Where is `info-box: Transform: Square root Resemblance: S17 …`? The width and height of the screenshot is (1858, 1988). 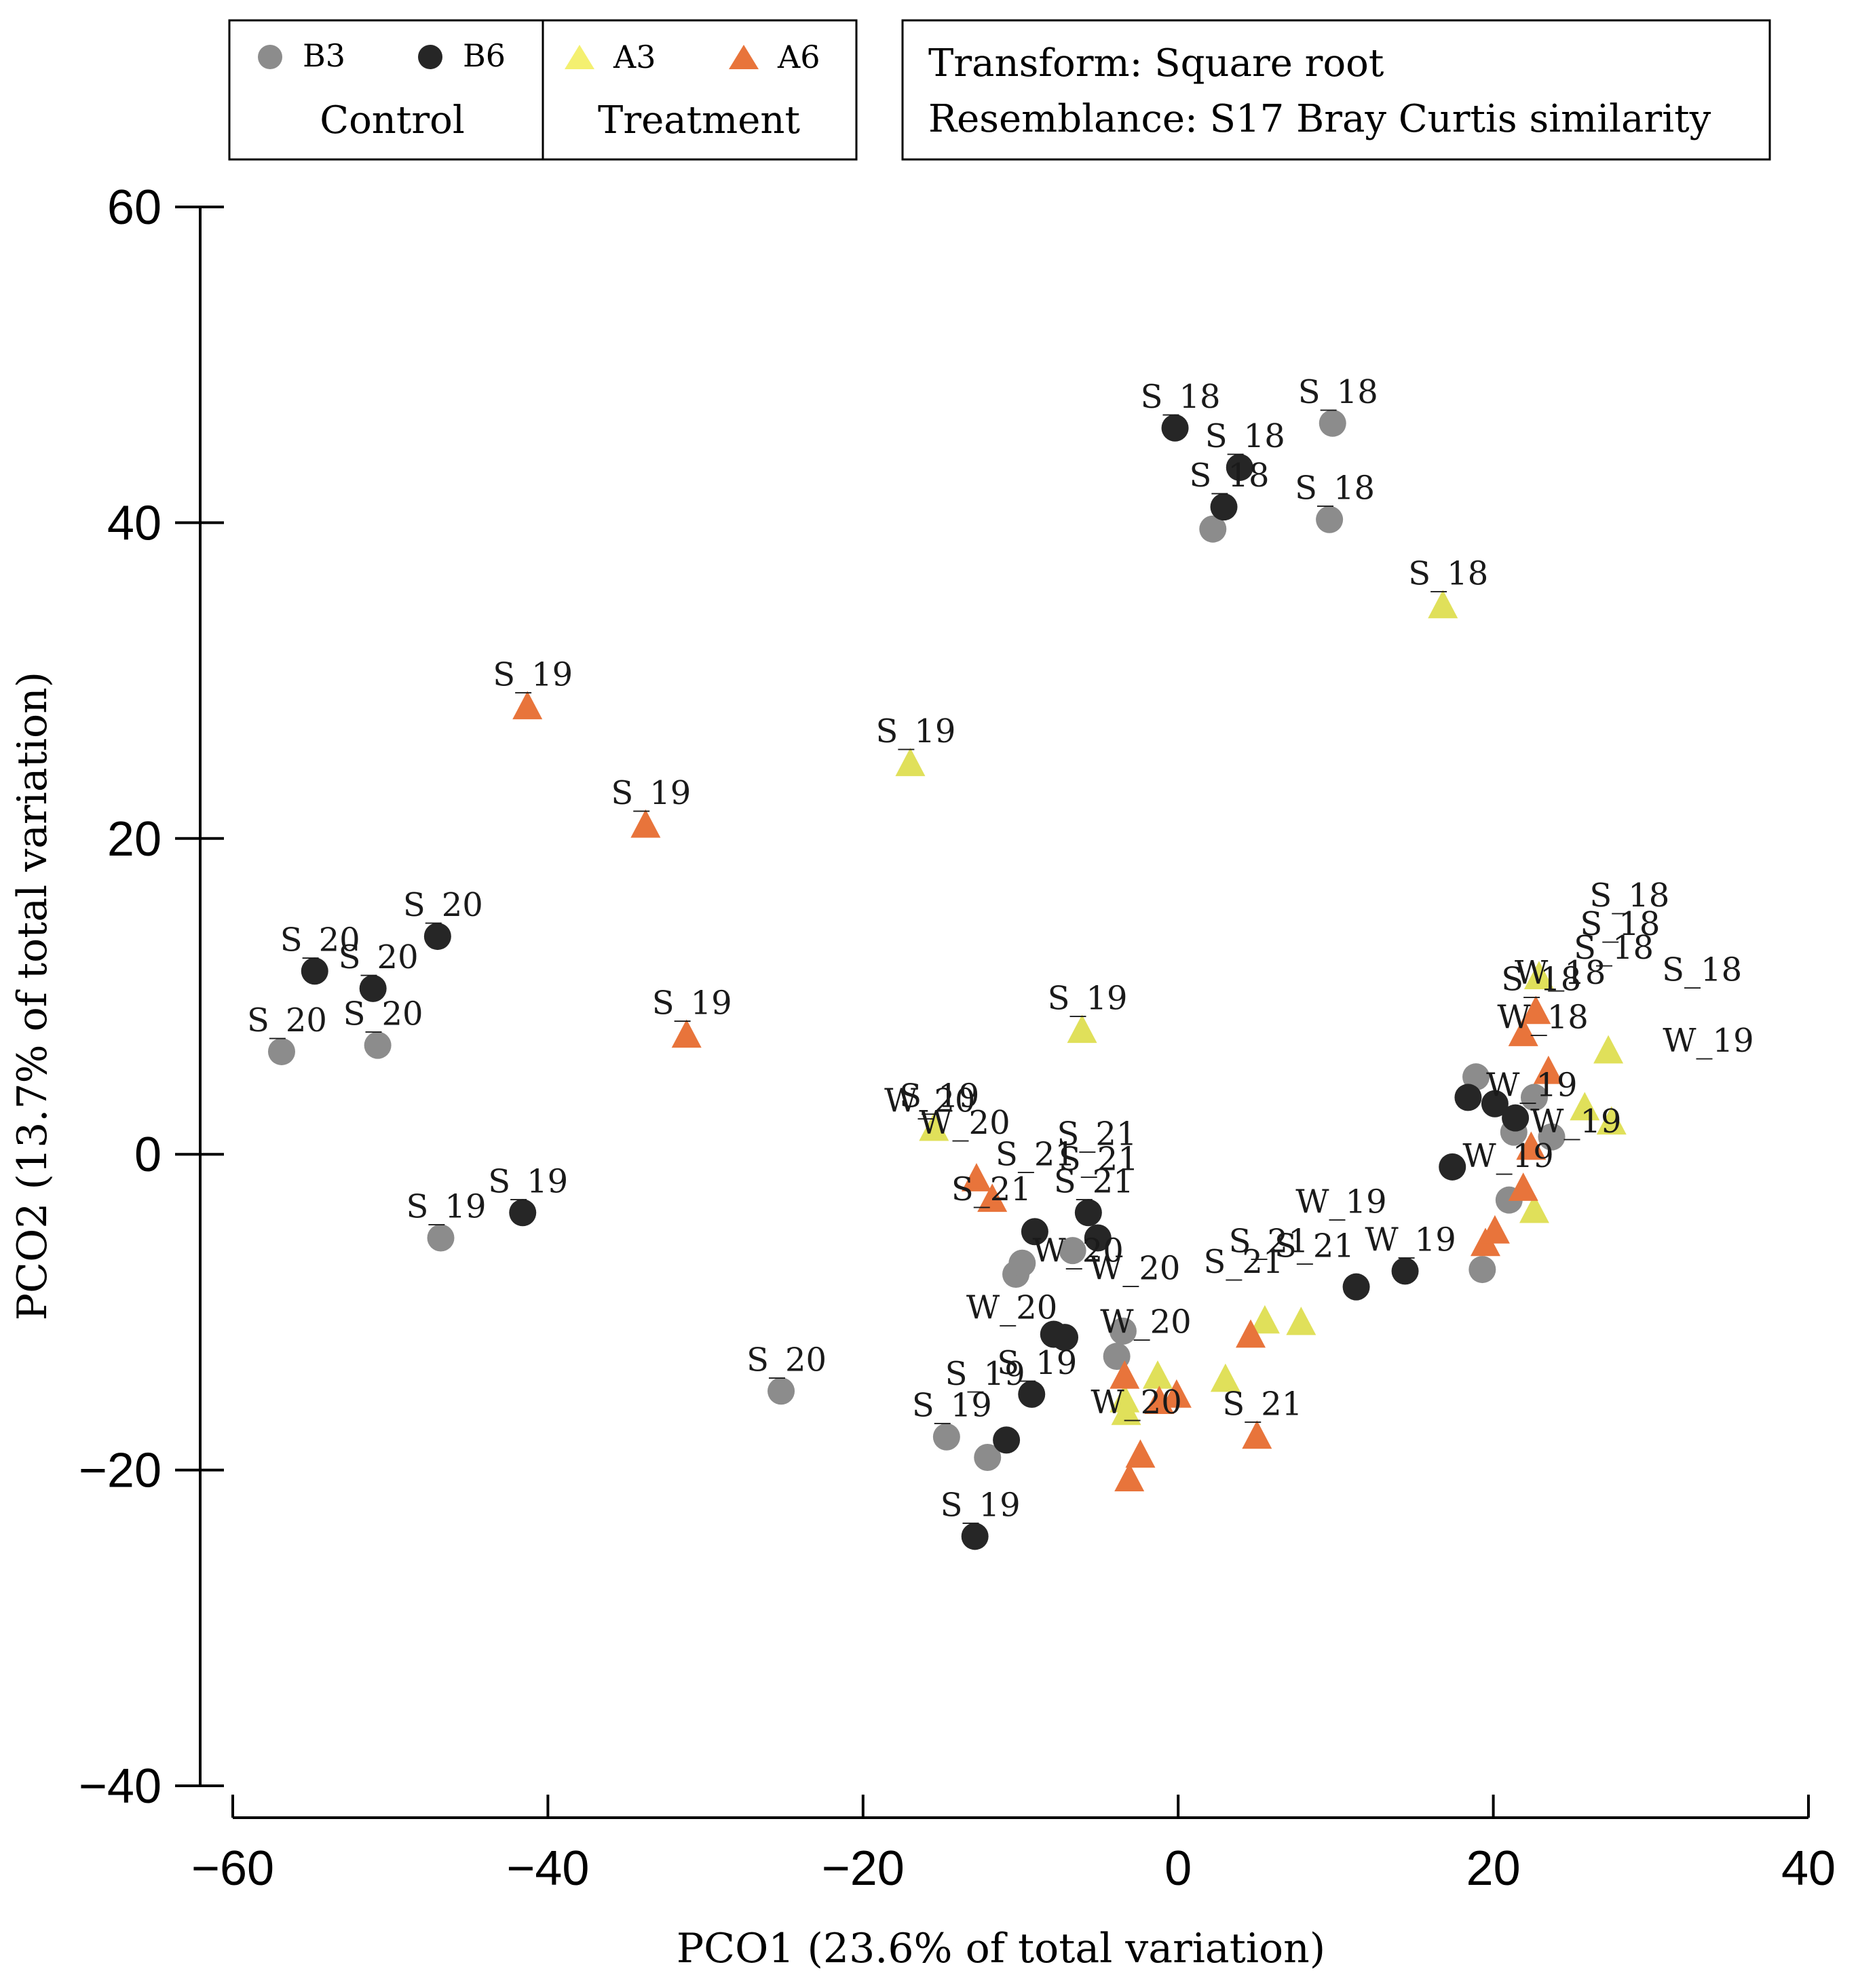 info-box: Transform: Square root Resemblance: S17 … is located at coordinates (1336, 90).